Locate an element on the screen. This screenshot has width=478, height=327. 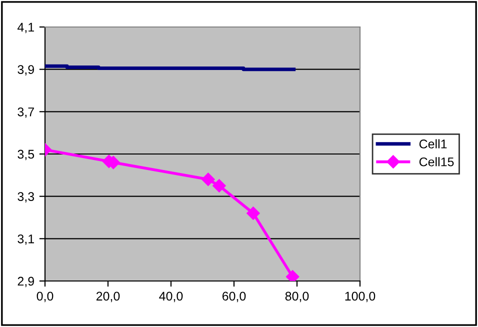
y-tick-label: 3,1 is located at coordinates (26, 239).